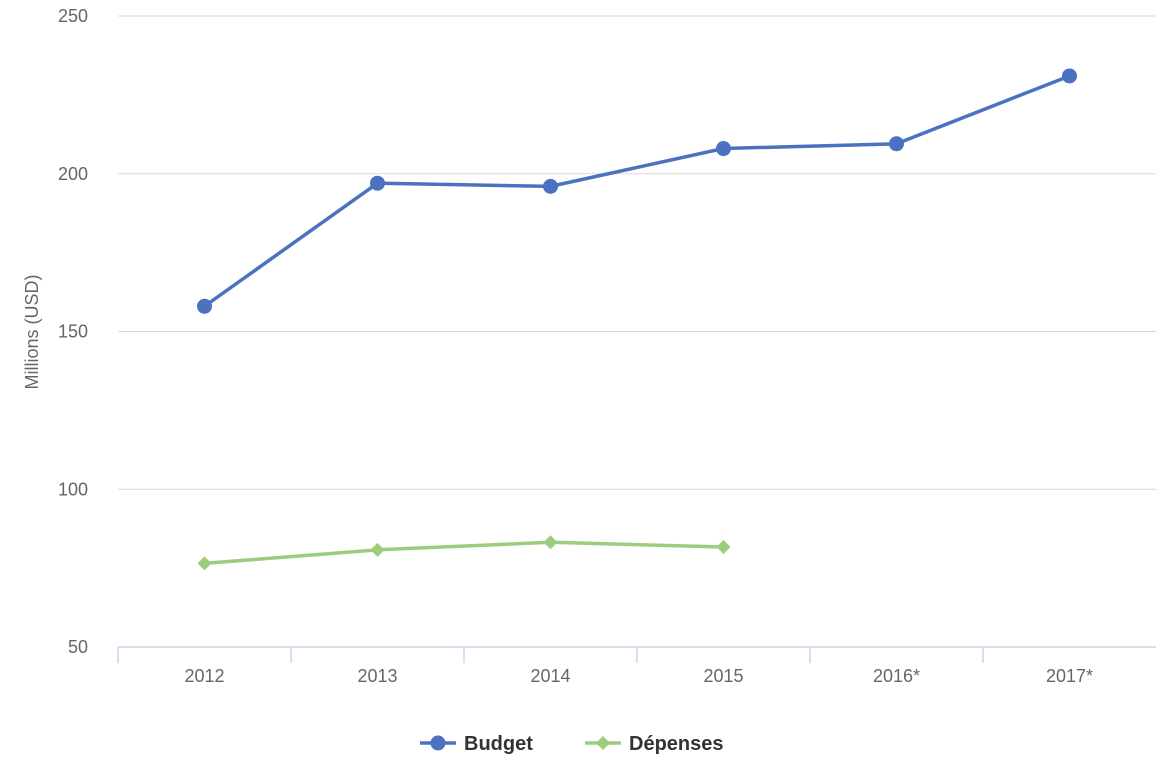 Image resolution: width=1156 pixels, height=763 pixels. Describe the element at coordinates (78, 647) in the screenshot. I see `y-tick-label: 50` at that location.